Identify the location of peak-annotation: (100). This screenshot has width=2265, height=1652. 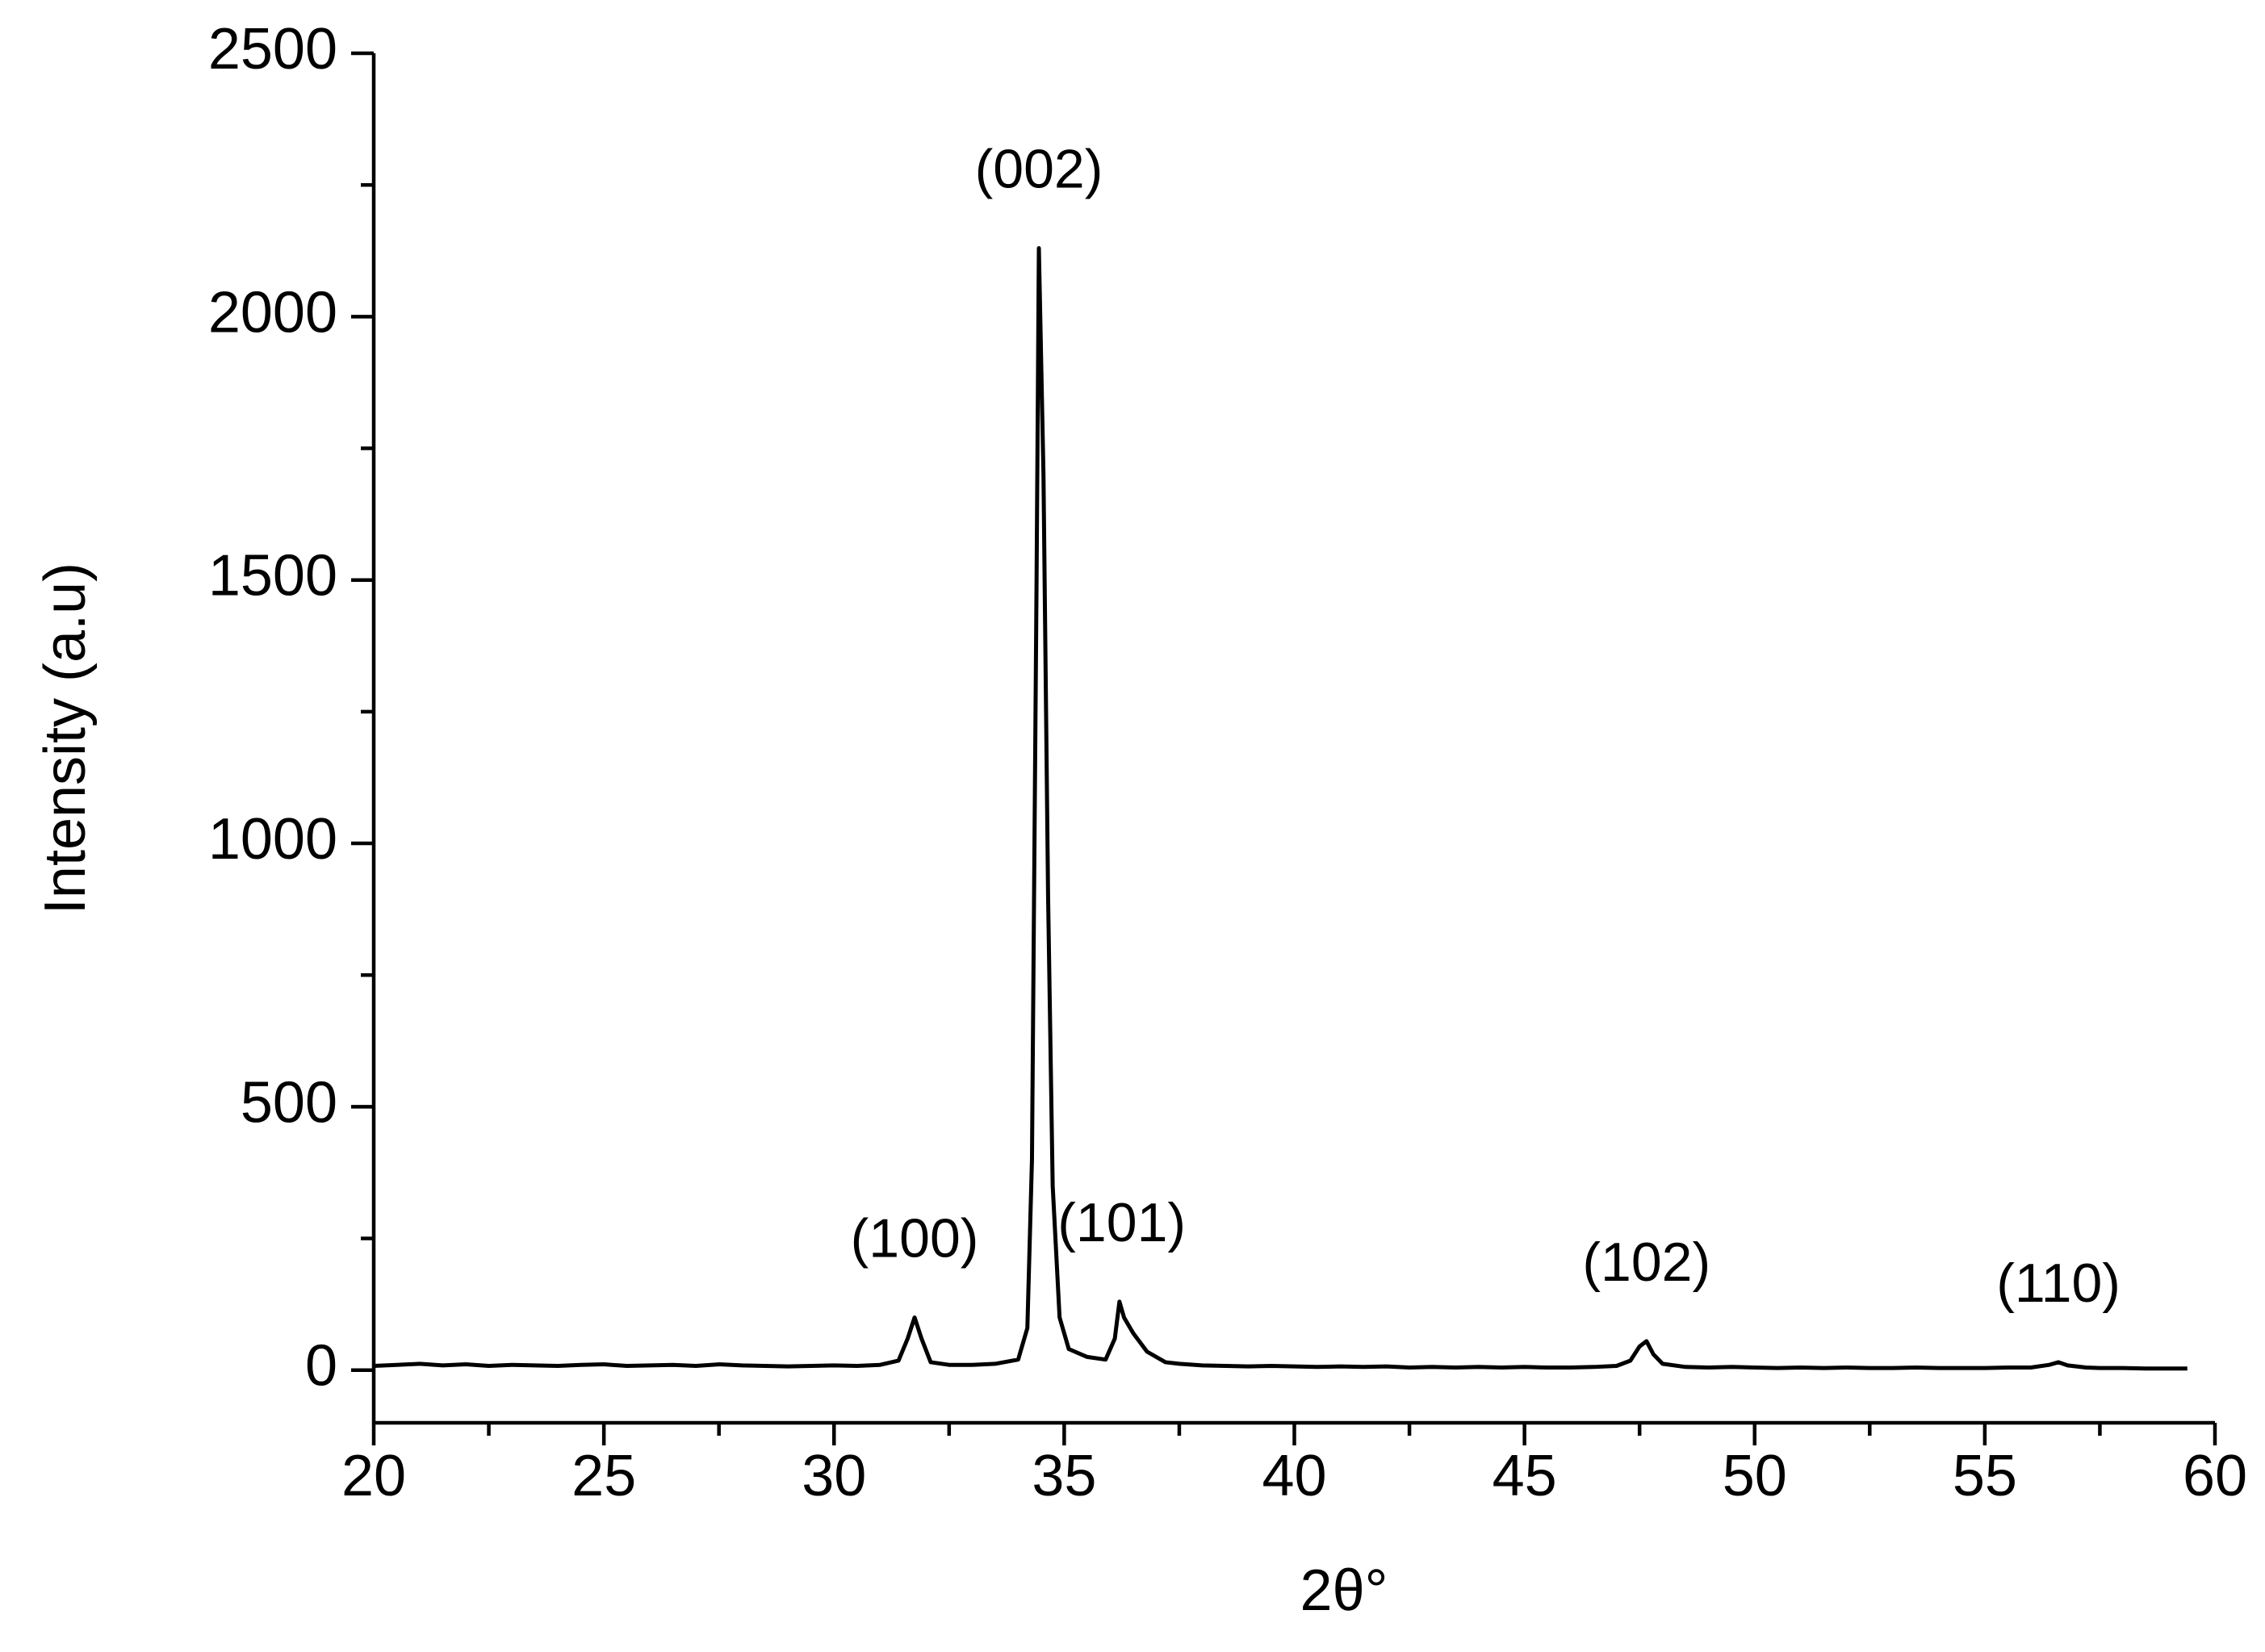
(915, 1238).